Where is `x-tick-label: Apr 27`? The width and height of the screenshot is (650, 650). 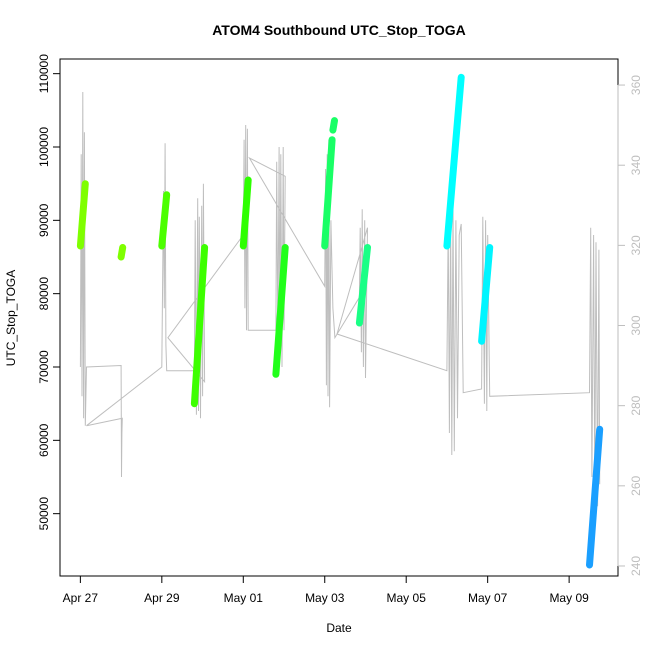 x-tick-label: Apr 27 is located at coordinates (81, 598).